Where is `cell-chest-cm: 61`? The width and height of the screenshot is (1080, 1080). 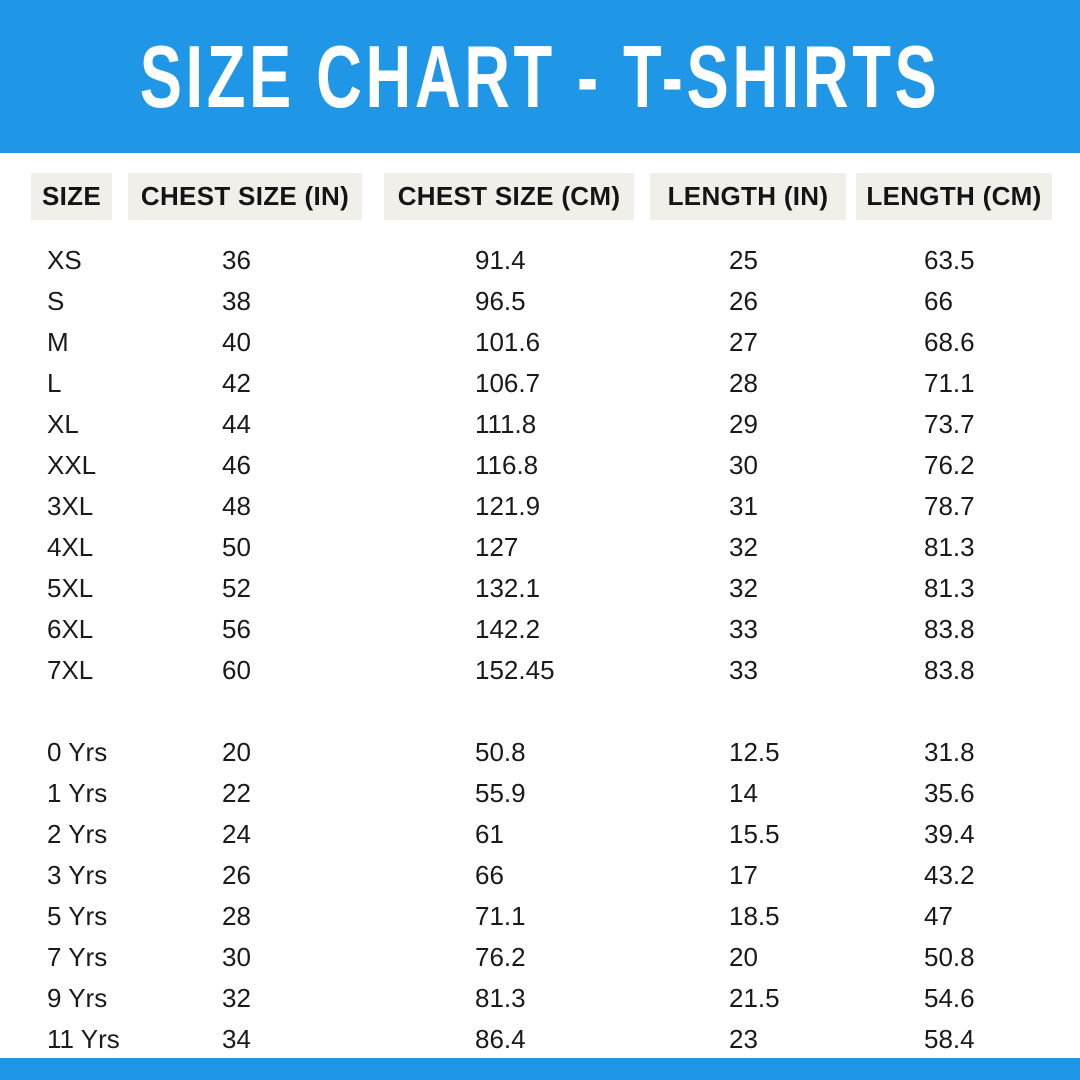 cell-chest-cm: 61 is located at coordinates (489, 834).